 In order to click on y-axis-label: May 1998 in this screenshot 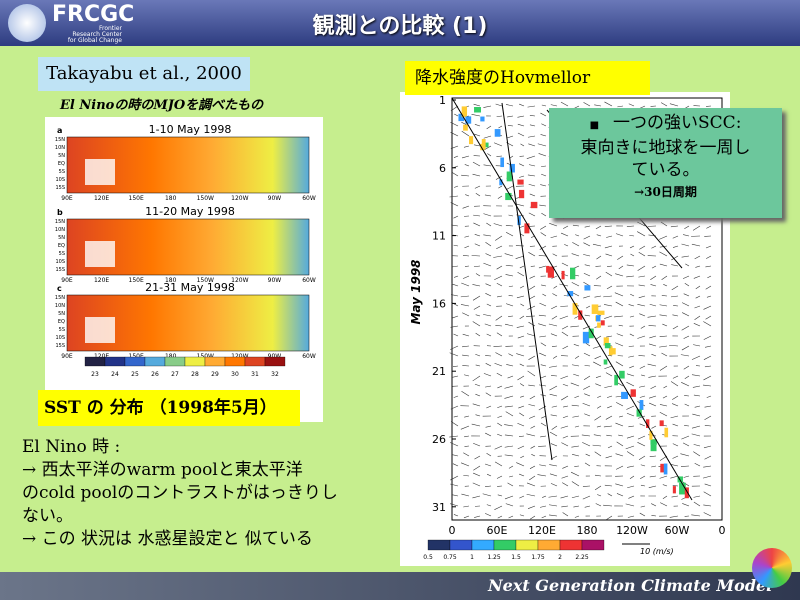, I will do `click(416, 291)`.